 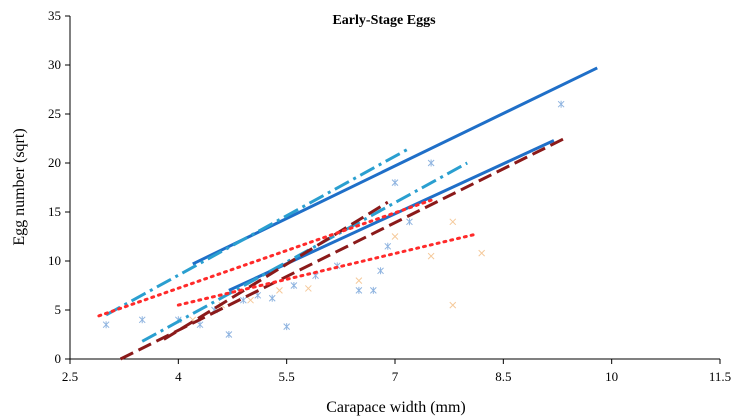 What do you see at coordinates (58, 309) in the screenshot?
I see `y-tick-label: 5` at bounding box center [58, 309].